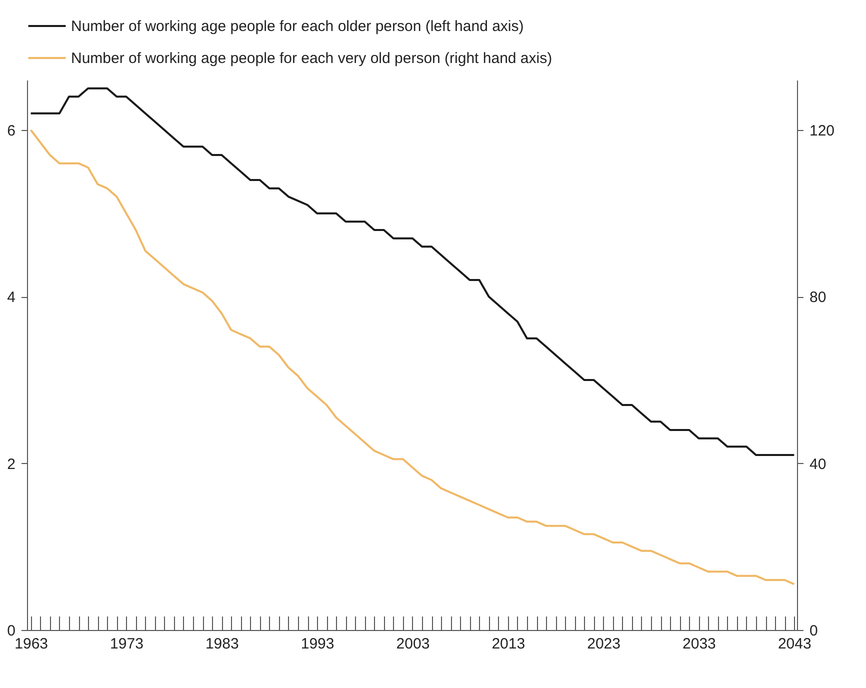 This screenshot has height=688, width=866. Describe the element at coordinates (31, 644) in the screenshot. I see `x-tick-label: 1963` at that location.